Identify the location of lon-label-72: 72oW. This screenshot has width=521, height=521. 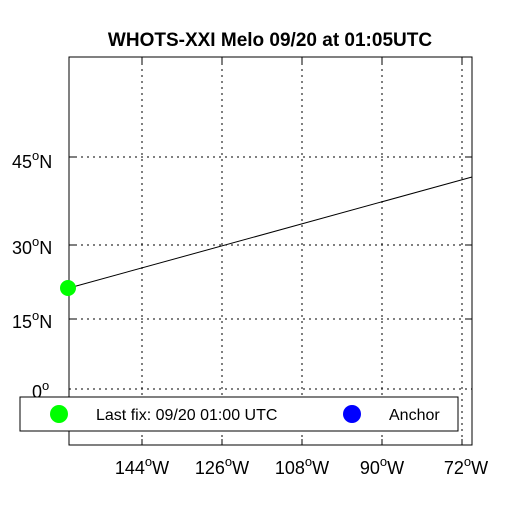
(466, 466).